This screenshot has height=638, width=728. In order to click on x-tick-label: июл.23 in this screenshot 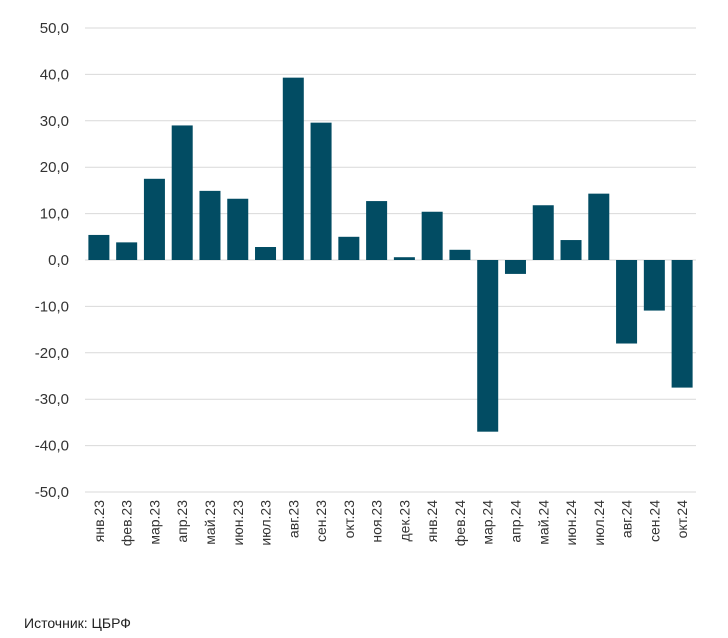, I will do `click(266, 523)`.